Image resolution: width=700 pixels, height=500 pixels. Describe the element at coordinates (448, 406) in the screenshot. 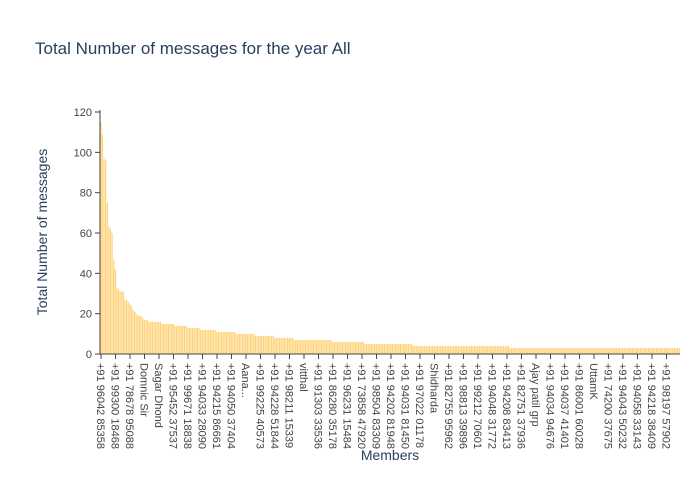

I see `x-tick-label: +91 82755 95962` at that location.